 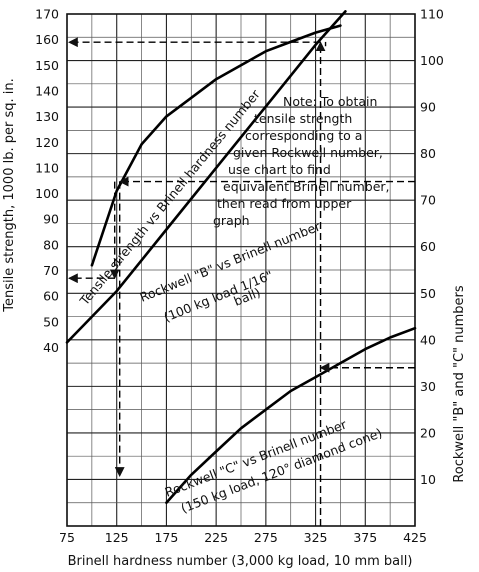 What do you see at coordinates (428, 339) in the screenshot?
I see `y-right-tick-label: 40` at bounding box center [428, 339].